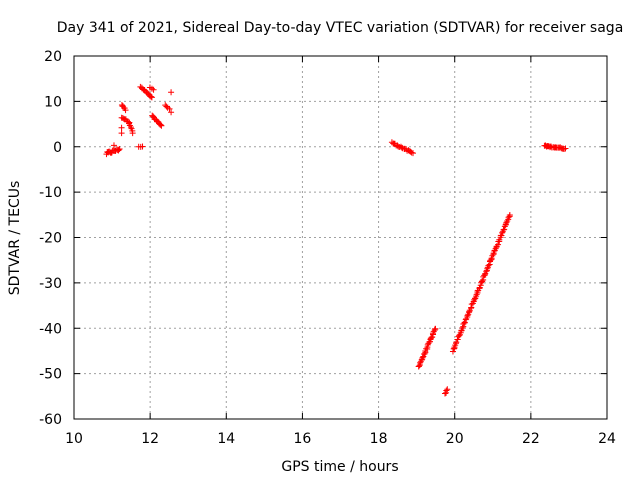  I want to click on y-tick-label: -60, so click(50, 420).